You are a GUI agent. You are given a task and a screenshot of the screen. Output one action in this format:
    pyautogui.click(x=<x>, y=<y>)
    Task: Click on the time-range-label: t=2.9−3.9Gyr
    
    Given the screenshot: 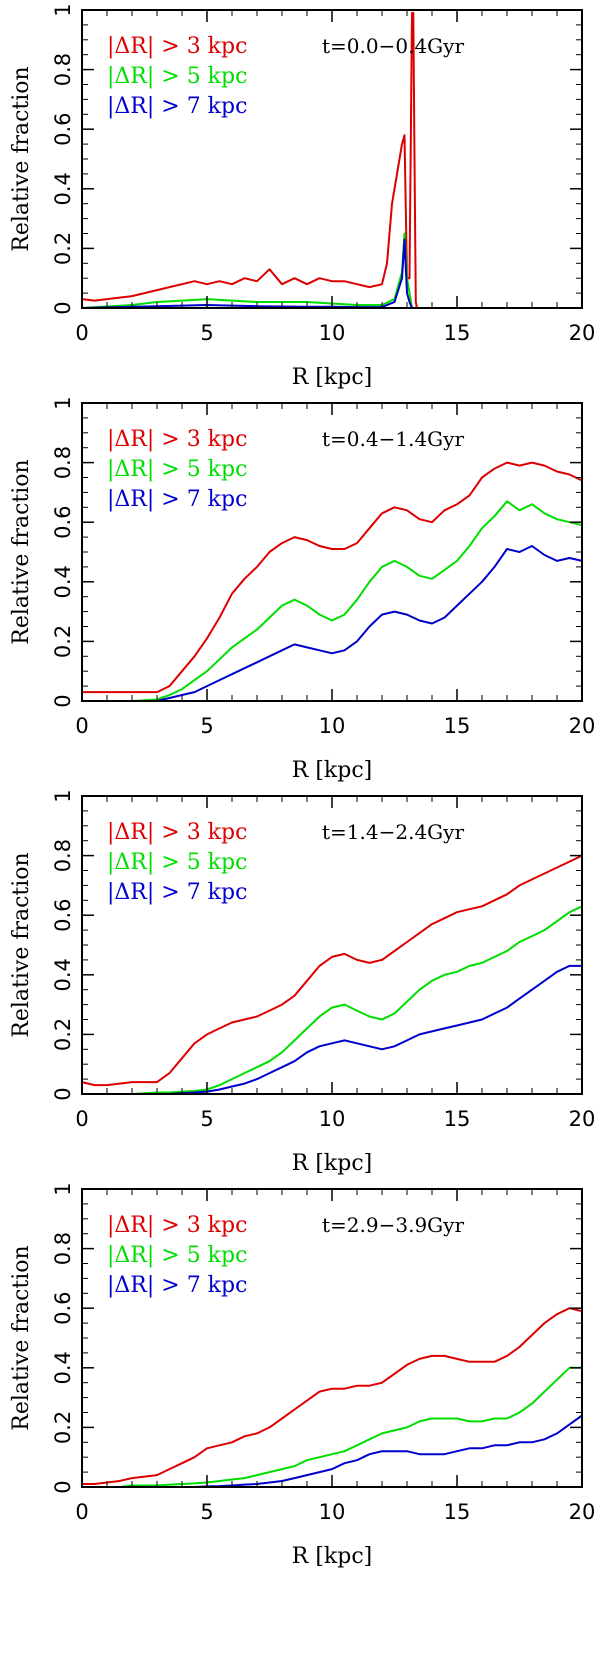 What is the action you would take?
    pyautogui.click(x=393, y=1225)
    